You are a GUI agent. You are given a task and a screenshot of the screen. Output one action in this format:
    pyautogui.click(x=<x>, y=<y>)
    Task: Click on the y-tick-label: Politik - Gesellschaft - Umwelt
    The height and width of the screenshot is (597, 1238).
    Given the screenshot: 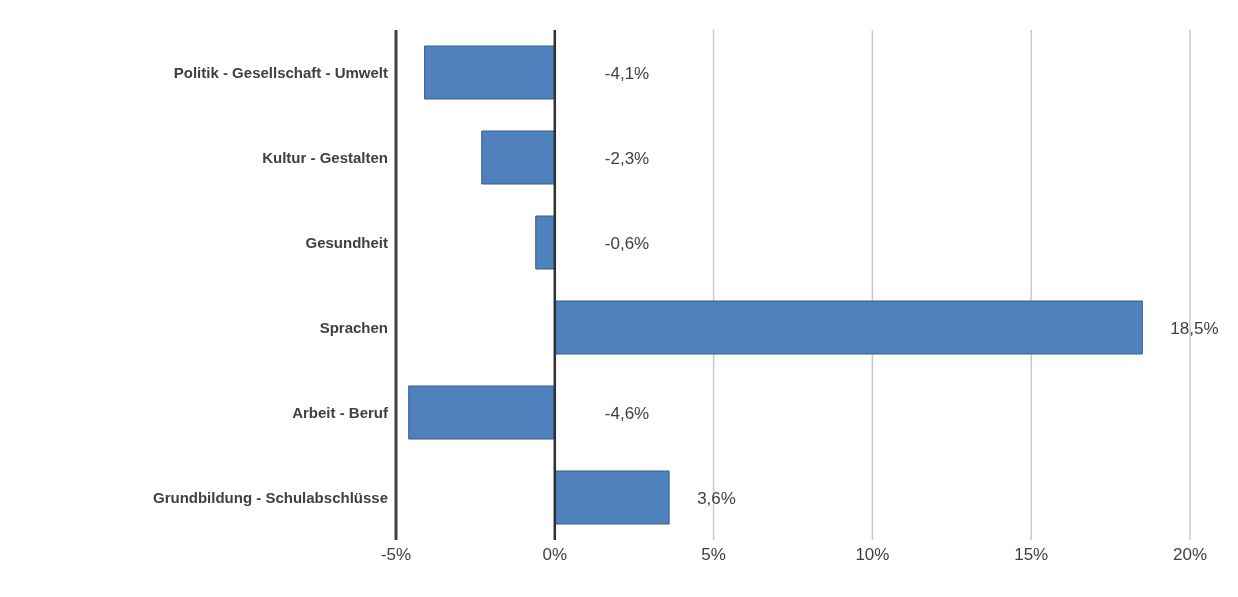 What is the action you would take?
    pyautogui.click(x=280, y=72)
    